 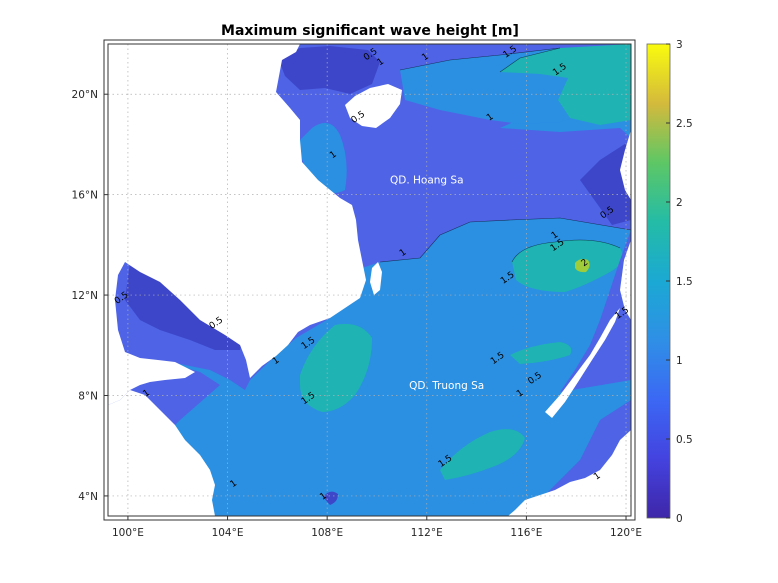 What do you see at coordinates (85, 196) in the screenshot?
I see `y-tick-label-3: 16°N` at bounding box center [85, 196].